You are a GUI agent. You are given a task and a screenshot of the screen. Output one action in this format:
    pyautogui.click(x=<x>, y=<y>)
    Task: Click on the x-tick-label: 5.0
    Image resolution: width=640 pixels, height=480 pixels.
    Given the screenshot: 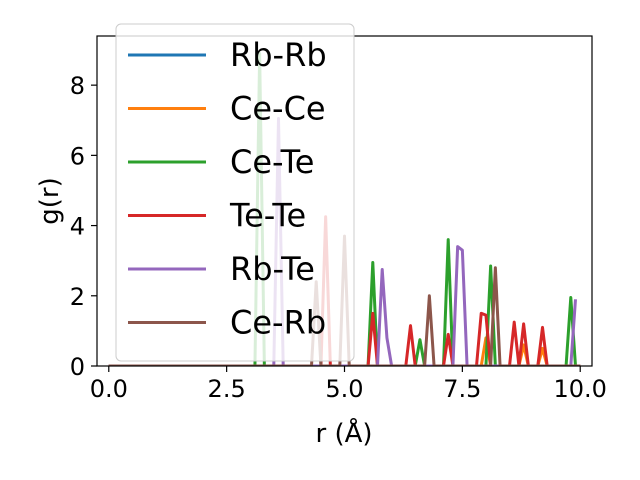 What is the action you would take?
    pyautogui.click(x=344, y=389)
    